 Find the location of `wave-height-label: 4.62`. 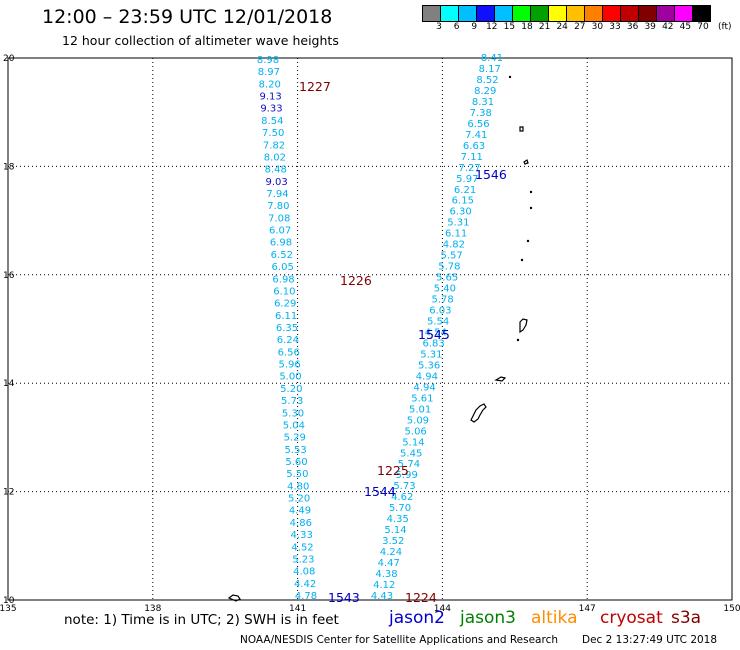

wave-height-label: 4.62 is located at coordinates (402, 497).